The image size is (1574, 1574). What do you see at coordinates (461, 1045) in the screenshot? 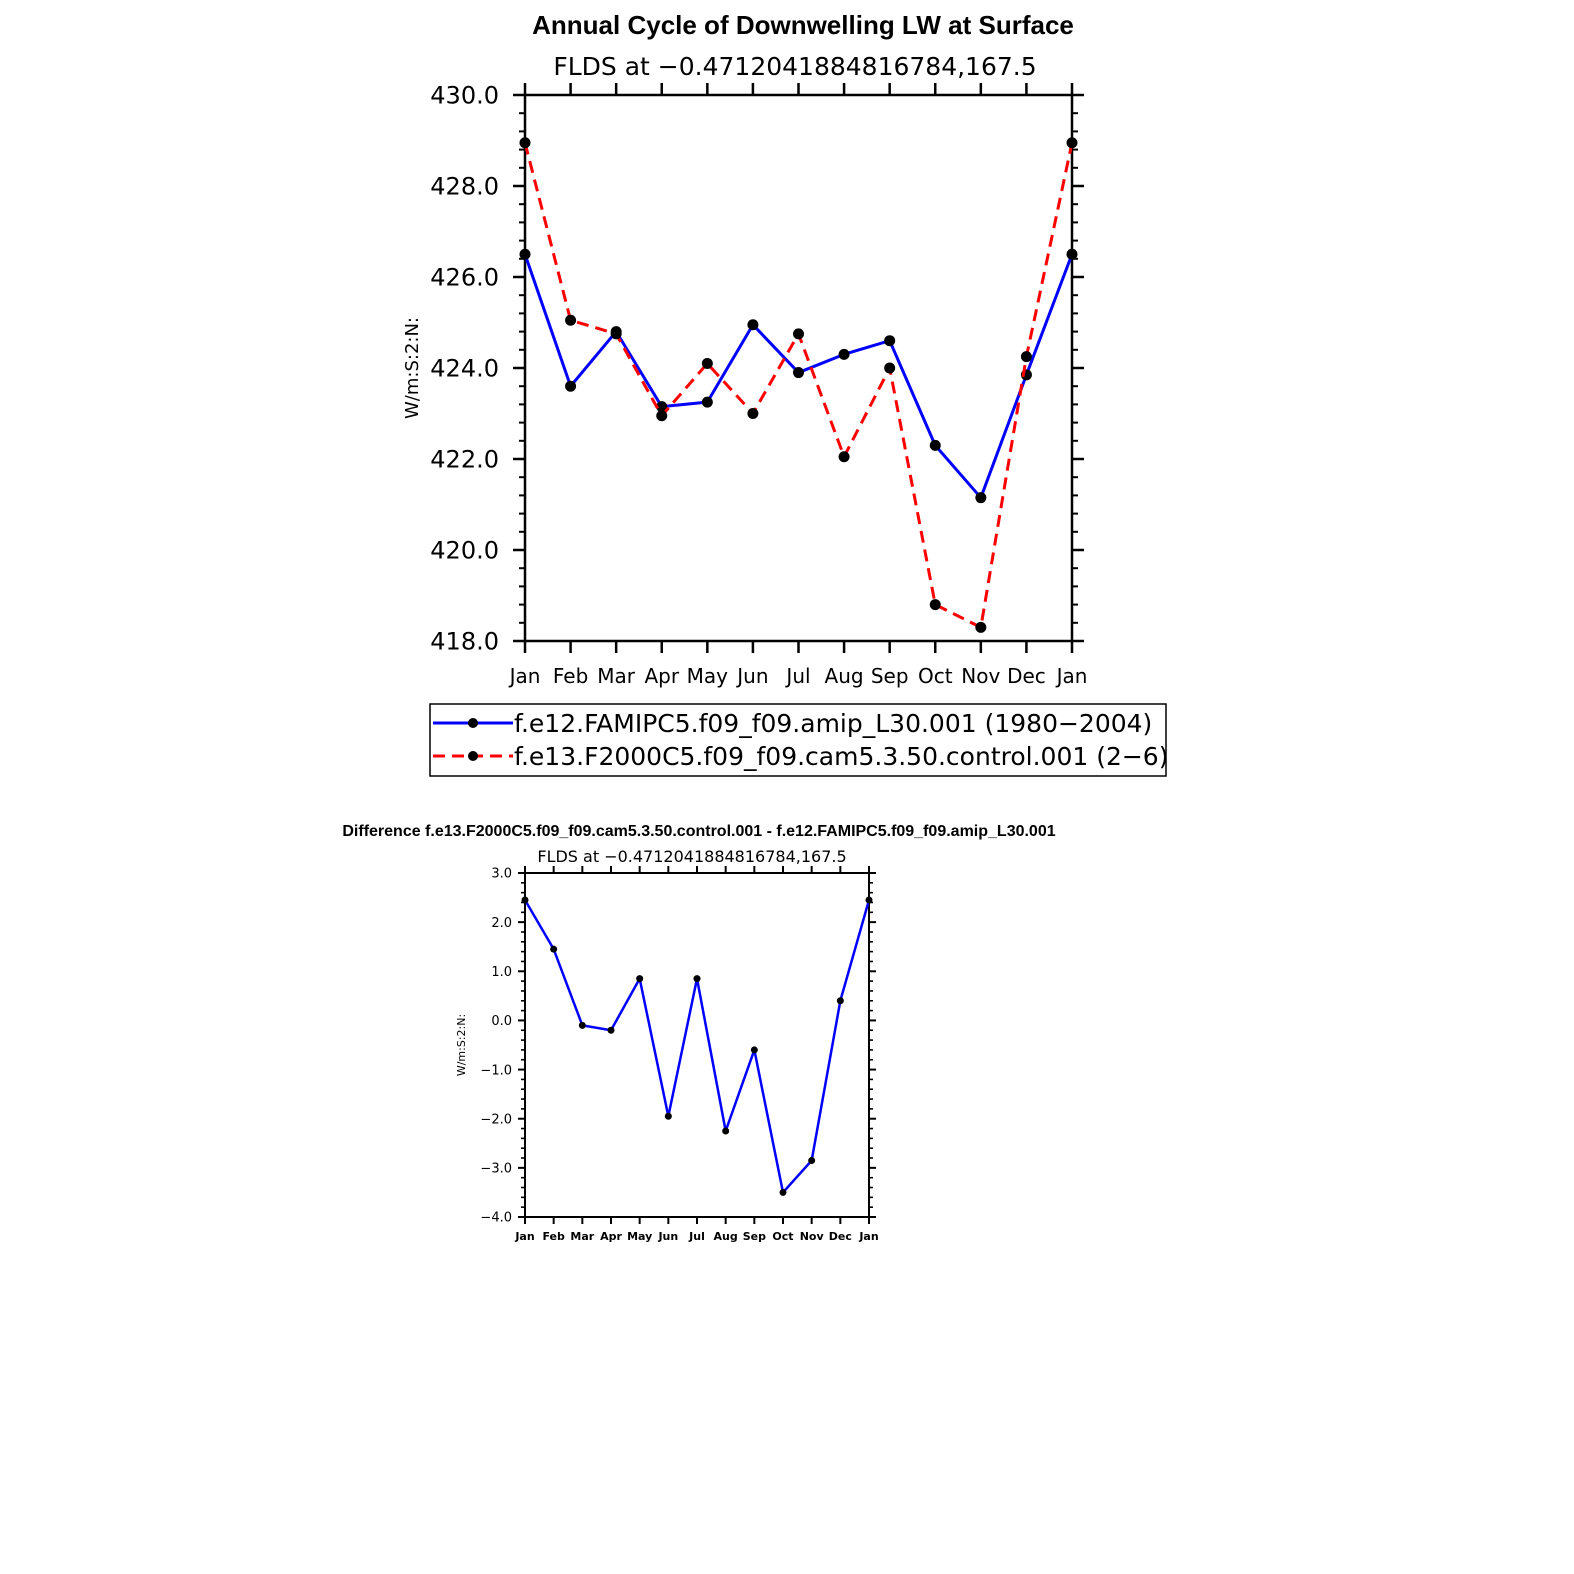
I see `chart2-y-axis-label: W/m:S:2:N:` at bounding box center [461, 1045].